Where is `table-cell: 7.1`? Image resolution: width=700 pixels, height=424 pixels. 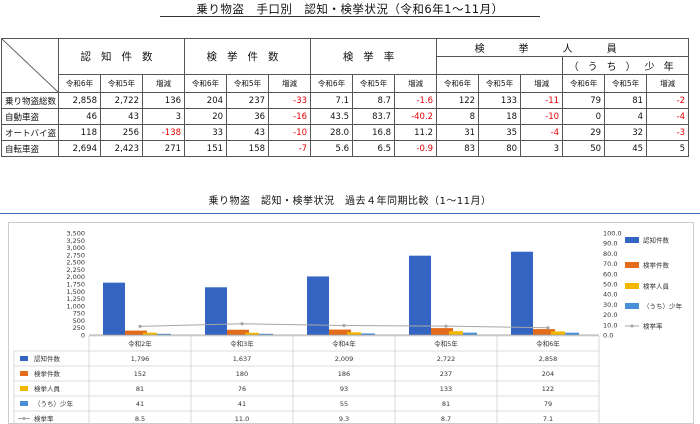 table-cell: 7.1 is located at coordinates (332, 100).